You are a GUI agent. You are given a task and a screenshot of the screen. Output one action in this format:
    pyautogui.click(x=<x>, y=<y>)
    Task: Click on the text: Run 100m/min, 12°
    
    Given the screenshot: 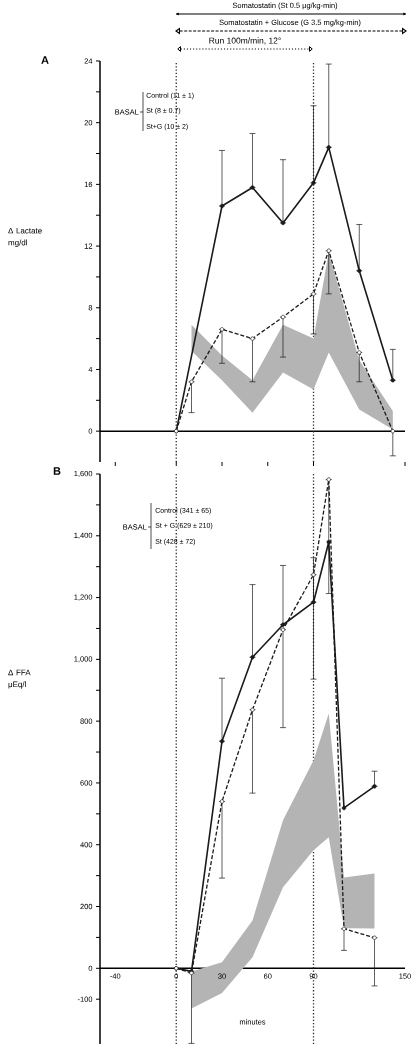 What is the action you would take?
    pyautogui.click(x=245, y=41)
    